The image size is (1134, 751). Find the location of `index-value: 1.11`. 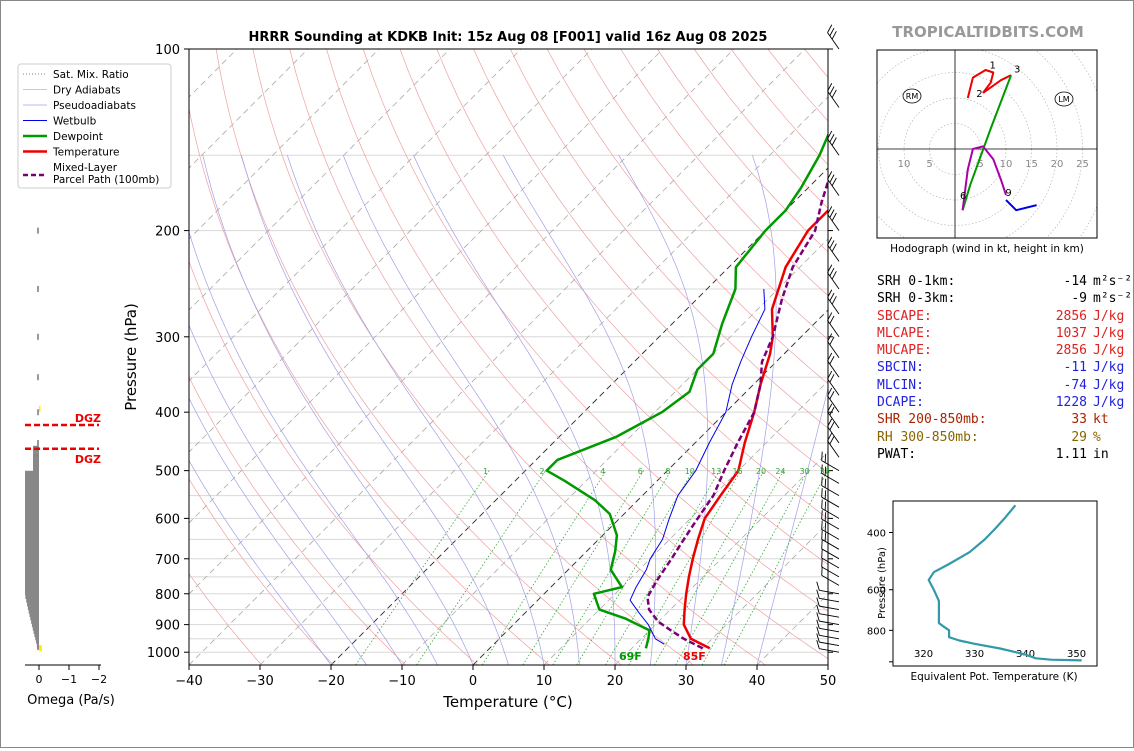

index-value: 1.11 is located at coordinates (1071, 454).